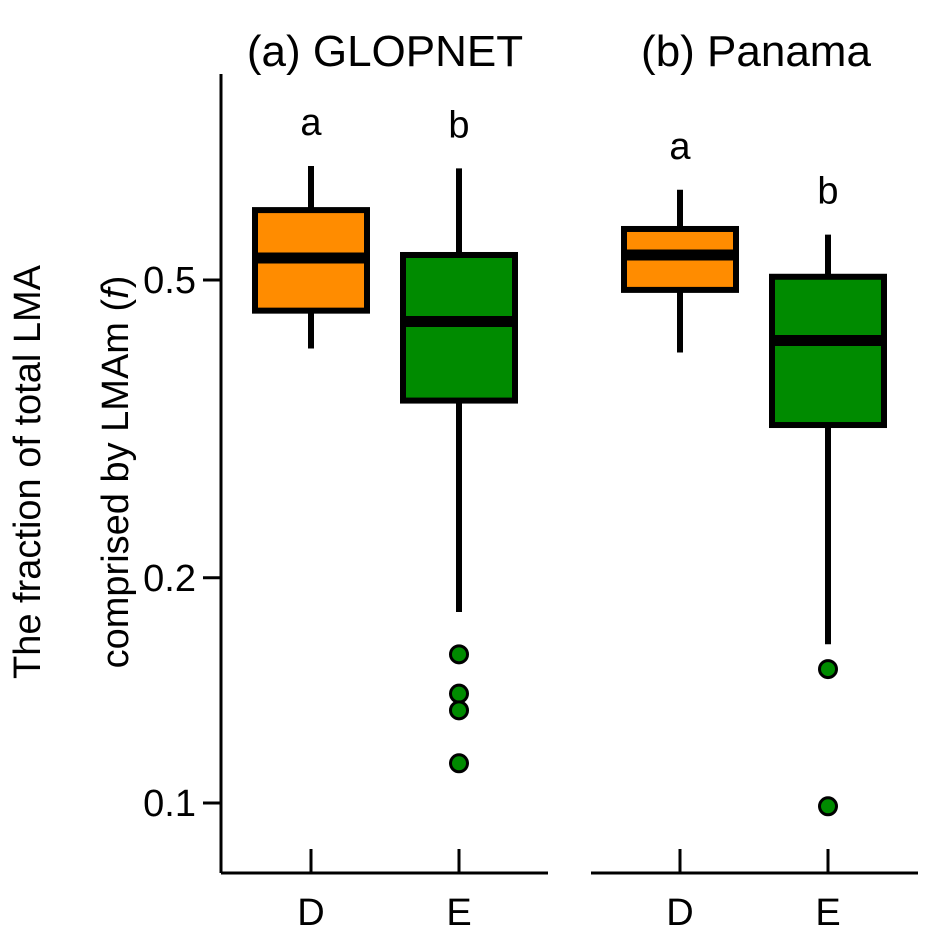 The height and width of the screenshot is (944, 944). I want to click on y-axis-label-suffix: ), so click(116, 282).